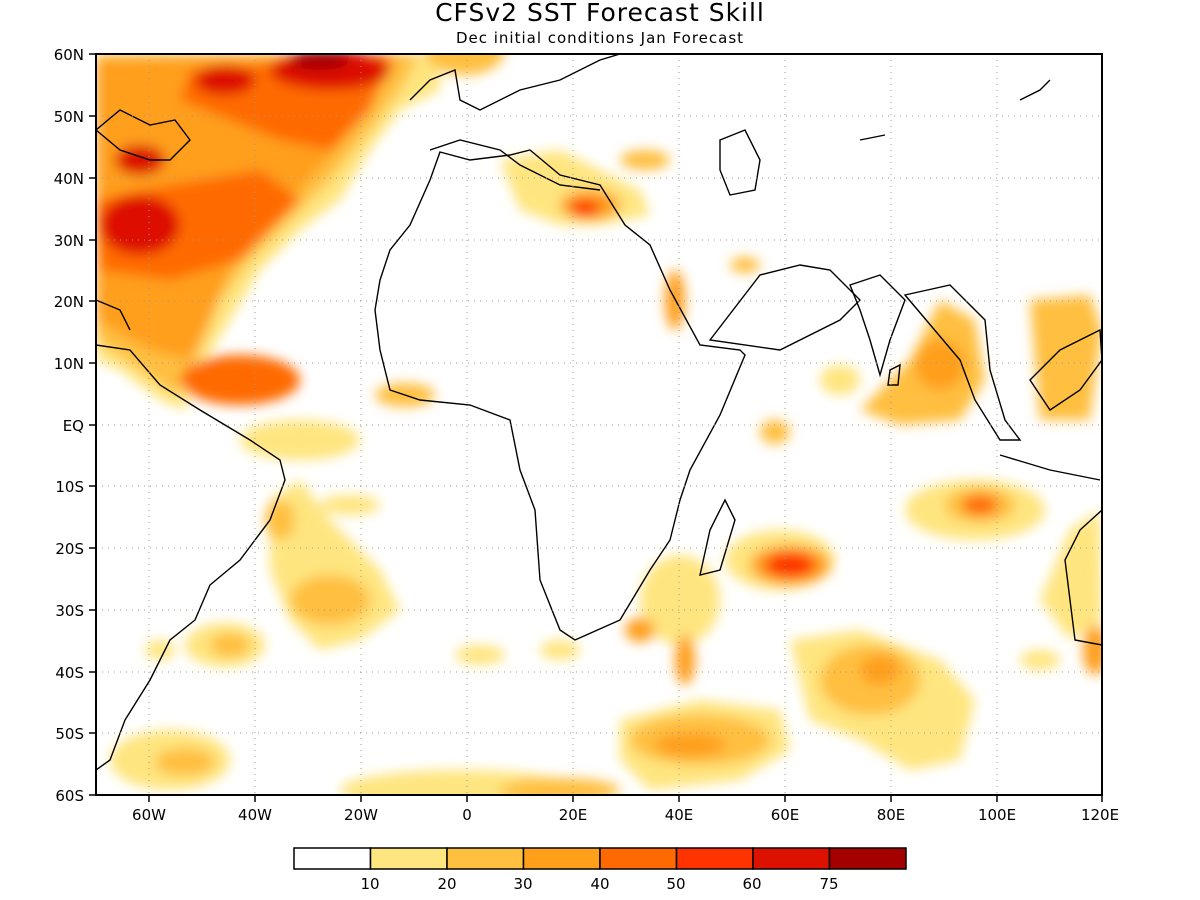  I want to click on x-tick-label: 20W, so click(361, 815).